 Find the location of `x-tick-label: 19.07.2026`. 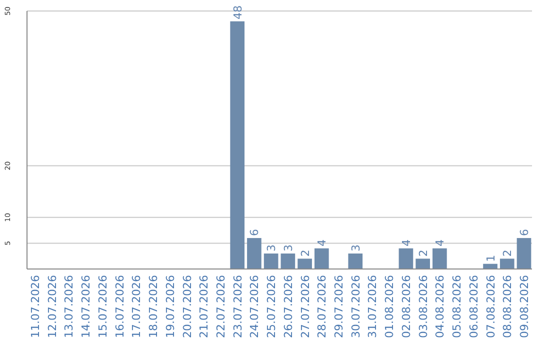

x-tick-label: 19.07.2026 is located at coordinates (170, 306).